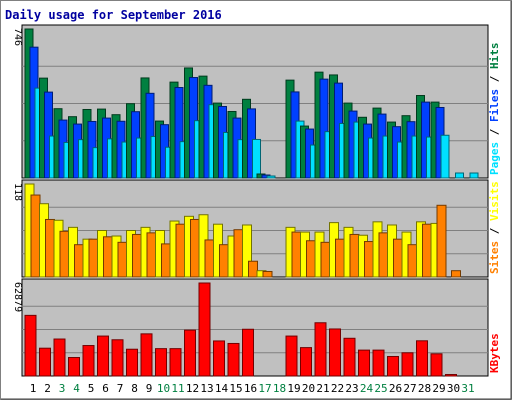 The height and width of the screenshot is (400, 512). I want to click on x-tick-label: 16, so click(250, 388).